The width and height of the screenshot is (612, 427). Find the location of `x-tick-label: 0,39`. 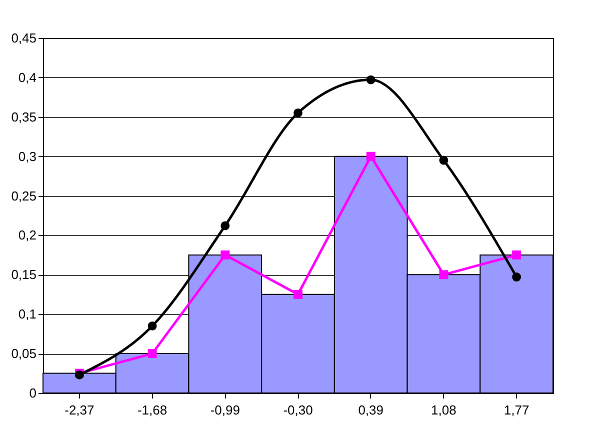

x-tick-label: 0,39 is located at coordinates (371, 410).